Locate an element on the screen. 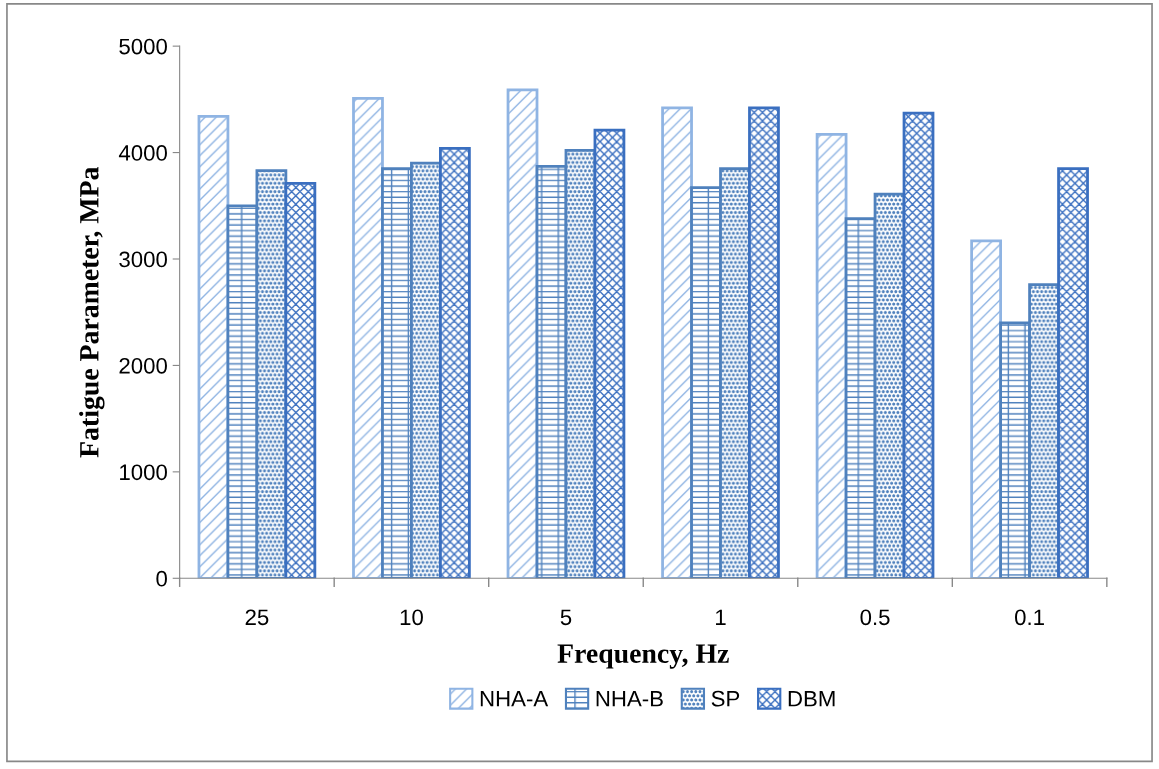  legend-label: DBM is located at coordinates (811, 699).